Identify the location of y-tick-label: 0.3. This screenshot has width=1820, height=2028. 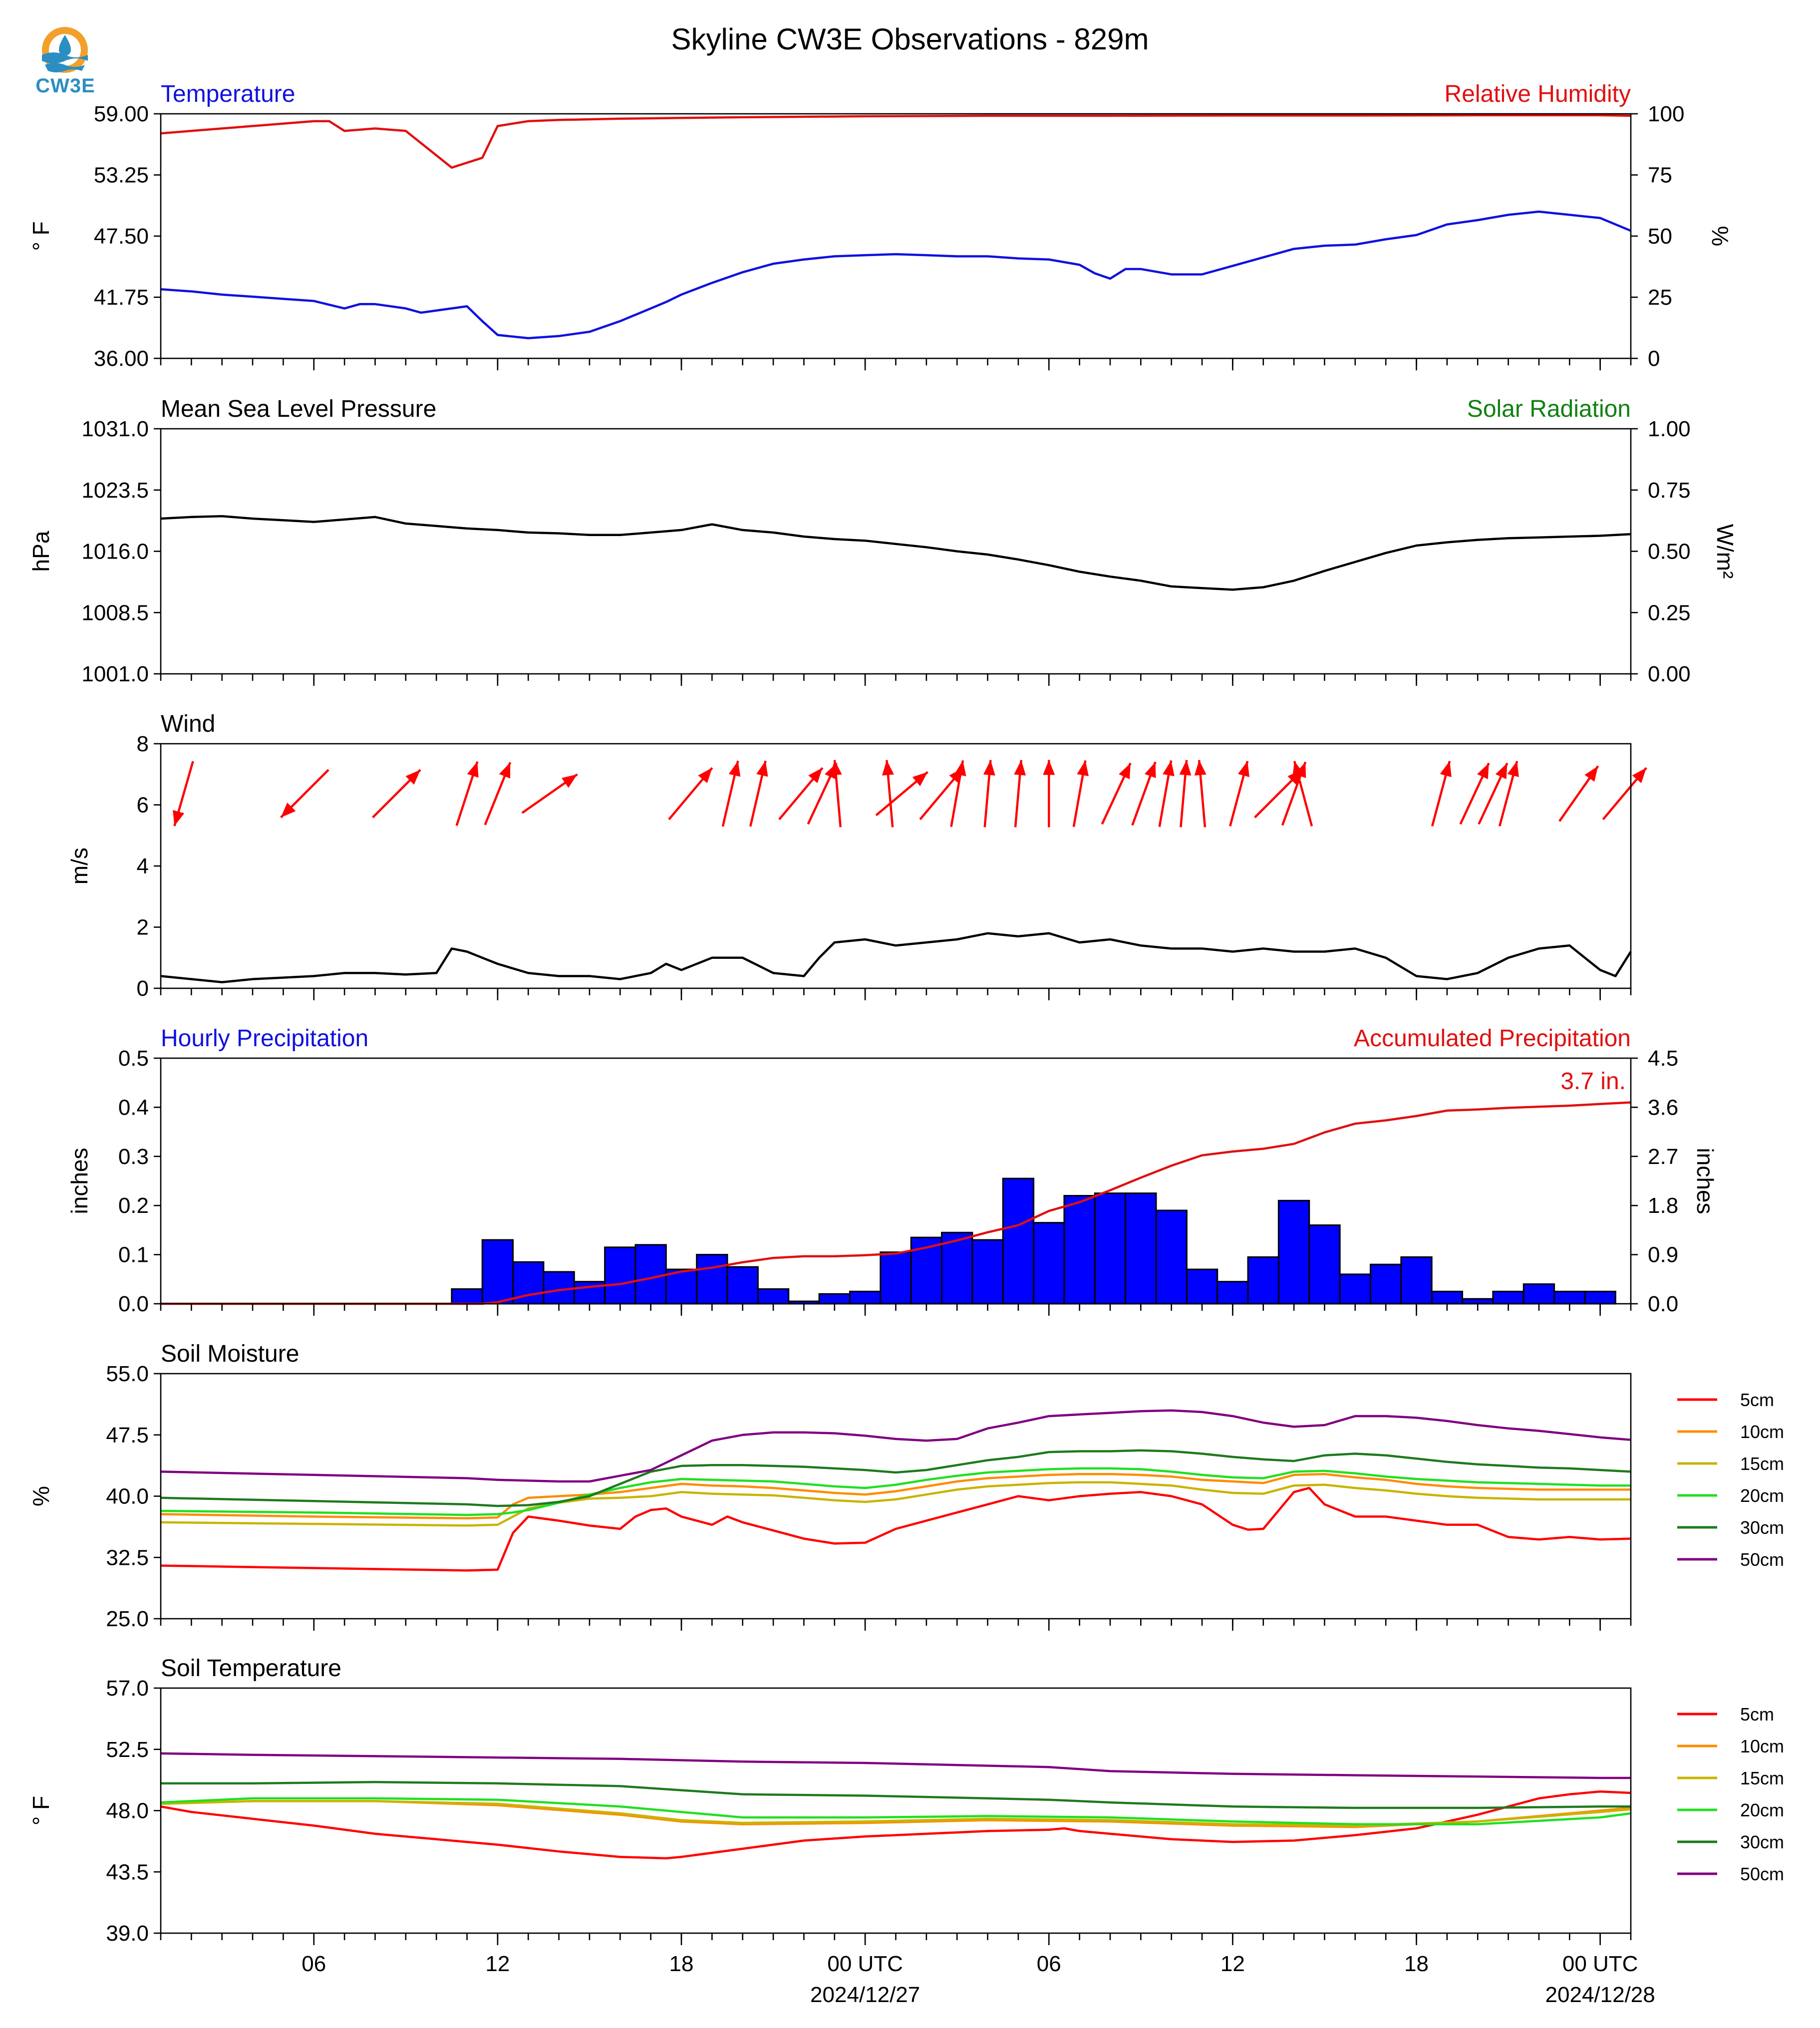
(133, 1157).